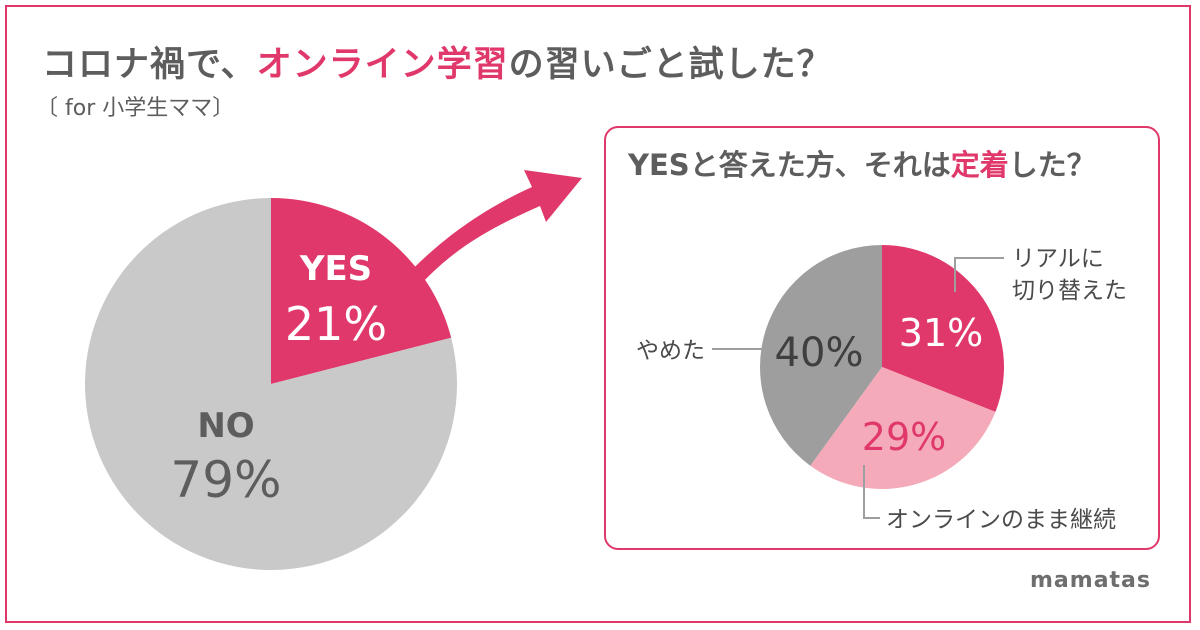  I want to click on page-subtitle: 〔 for 小学生ママ〕, so click(135, 108).